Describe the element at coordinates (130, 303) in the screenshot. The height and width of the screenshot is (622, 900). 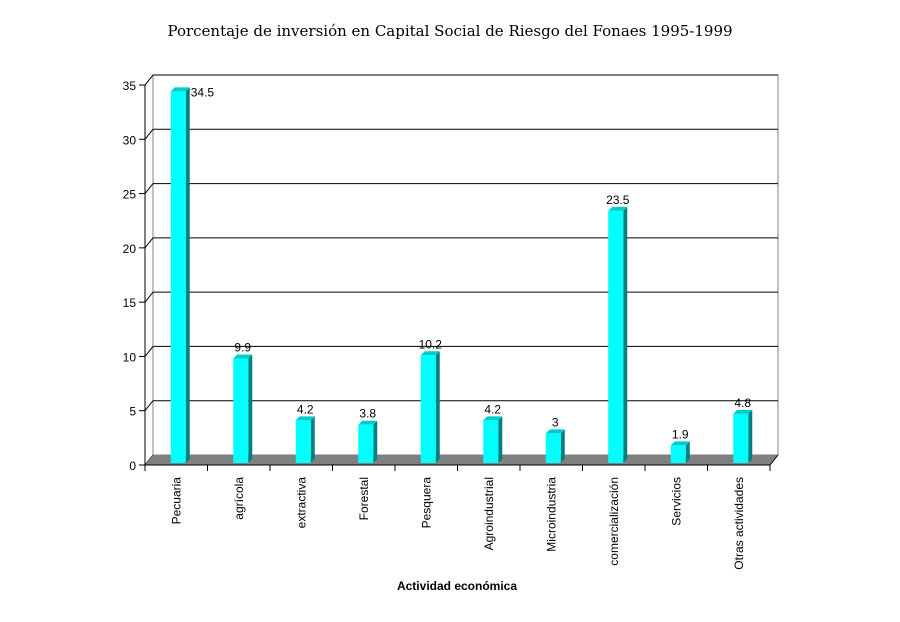
I see `y-tick-label: 15` at that location.